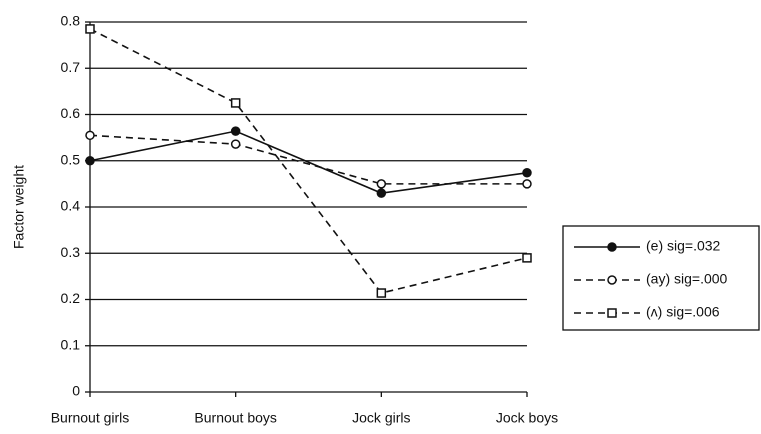 The width and height of the screenshot is (761, 434). What do you see at coordinates (71, 344) in the screenshot?
I see `y-tick-label: 0.1` at bounding box center [71, 344].